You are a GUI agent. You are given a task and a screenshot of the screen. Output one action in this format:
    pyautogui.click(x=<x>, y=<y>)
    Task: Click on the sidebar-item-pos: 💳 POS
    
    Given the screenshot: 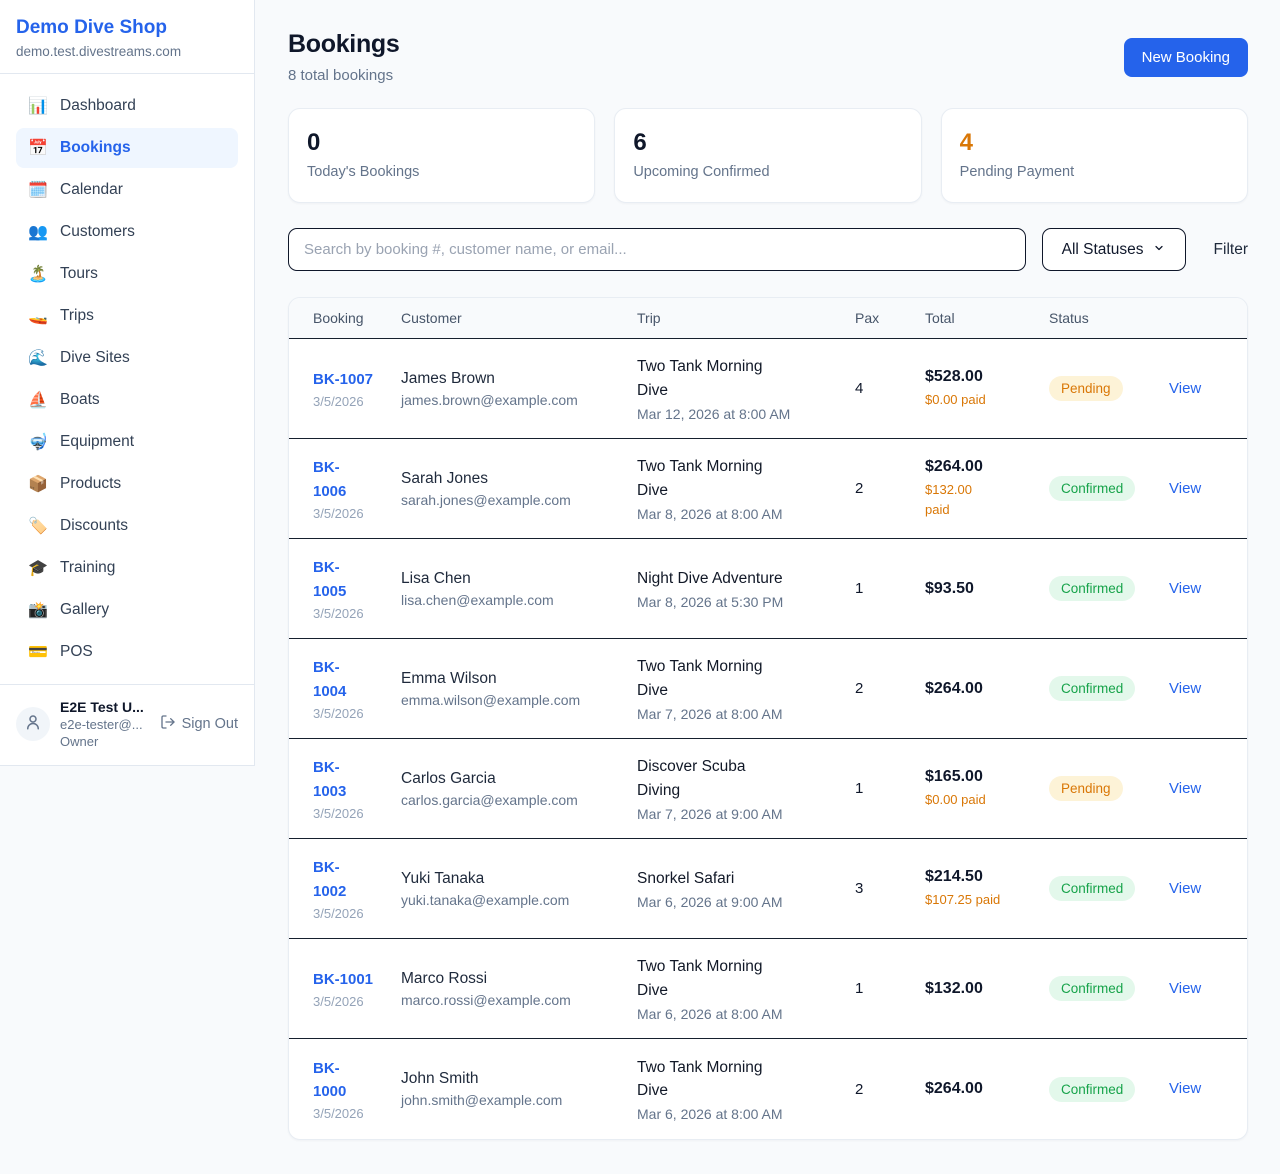 What is the action you would take?
    pyautogui.click(x=60, y=652)
    